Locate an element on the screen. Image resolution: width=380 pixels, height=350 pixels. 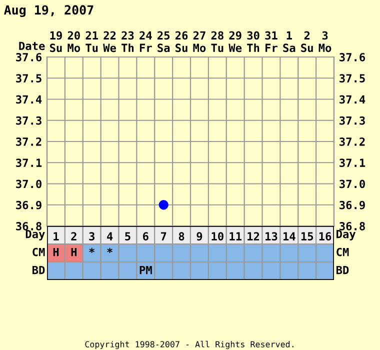
x-tick-label: 28 Tu is located at coordinates (217, 41).